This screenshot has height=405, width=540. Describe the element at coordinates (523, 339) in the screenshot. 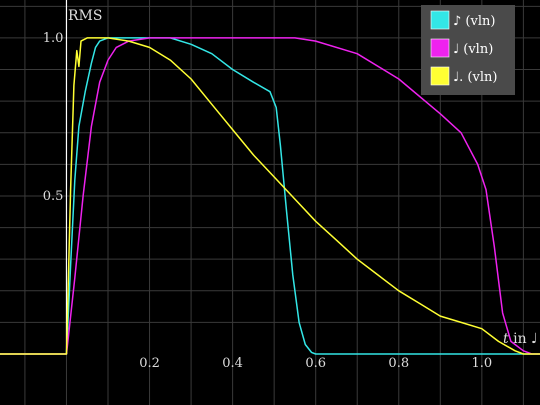

I see `x-axis-title-unit: in ♩` at that location.